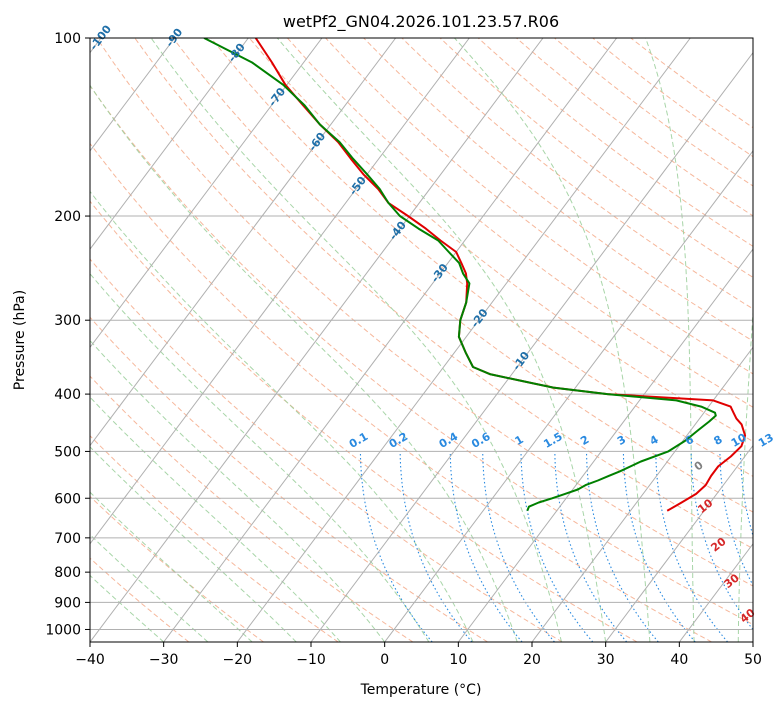 The image size is (775, 708). Describe the element at coordinates (398, 440) in the screenshot. I see `mixing-ratio-label: 0.2` at that location.